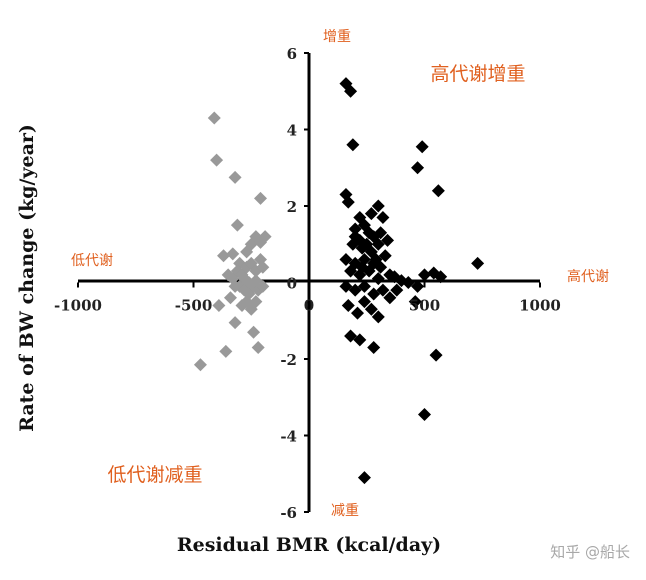 This screenshot has height=580, width=646. I want to click on annotation-low-metabolism-loss: 低代谢减重, so click(154, 475).